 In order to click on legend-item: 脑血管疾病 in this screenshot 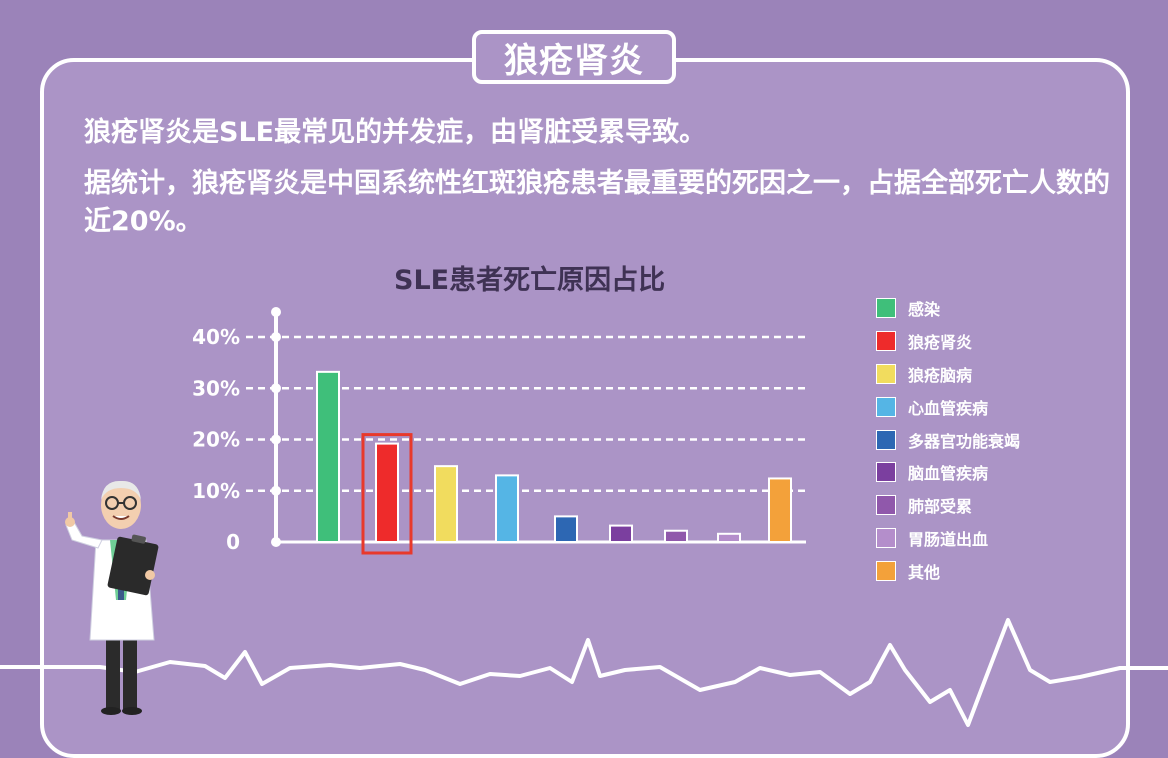, I will do `click(948, 472)`.